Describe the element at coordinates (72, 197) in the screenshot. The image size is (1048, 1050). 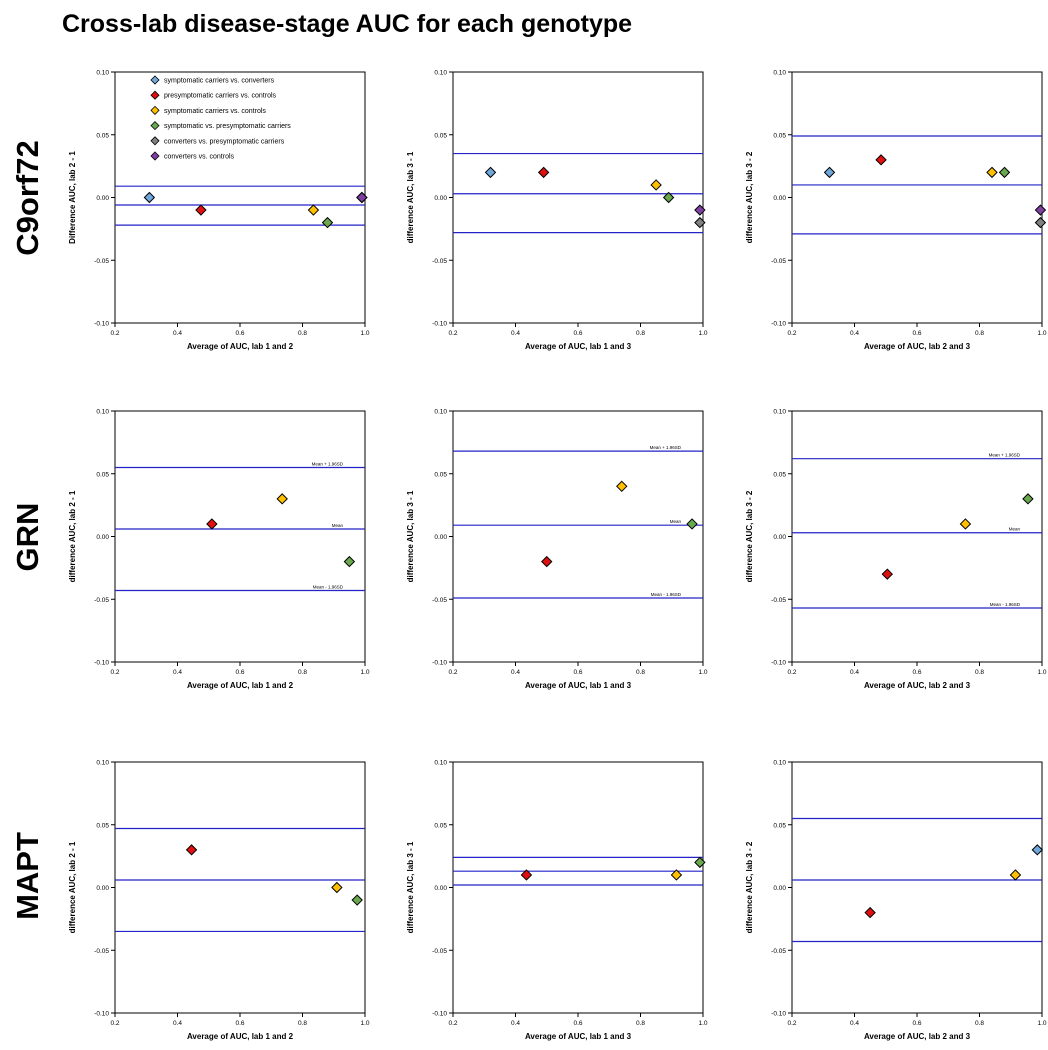
I see `y-axis-label: Difference AUC, lab 2 - 1` at that location.